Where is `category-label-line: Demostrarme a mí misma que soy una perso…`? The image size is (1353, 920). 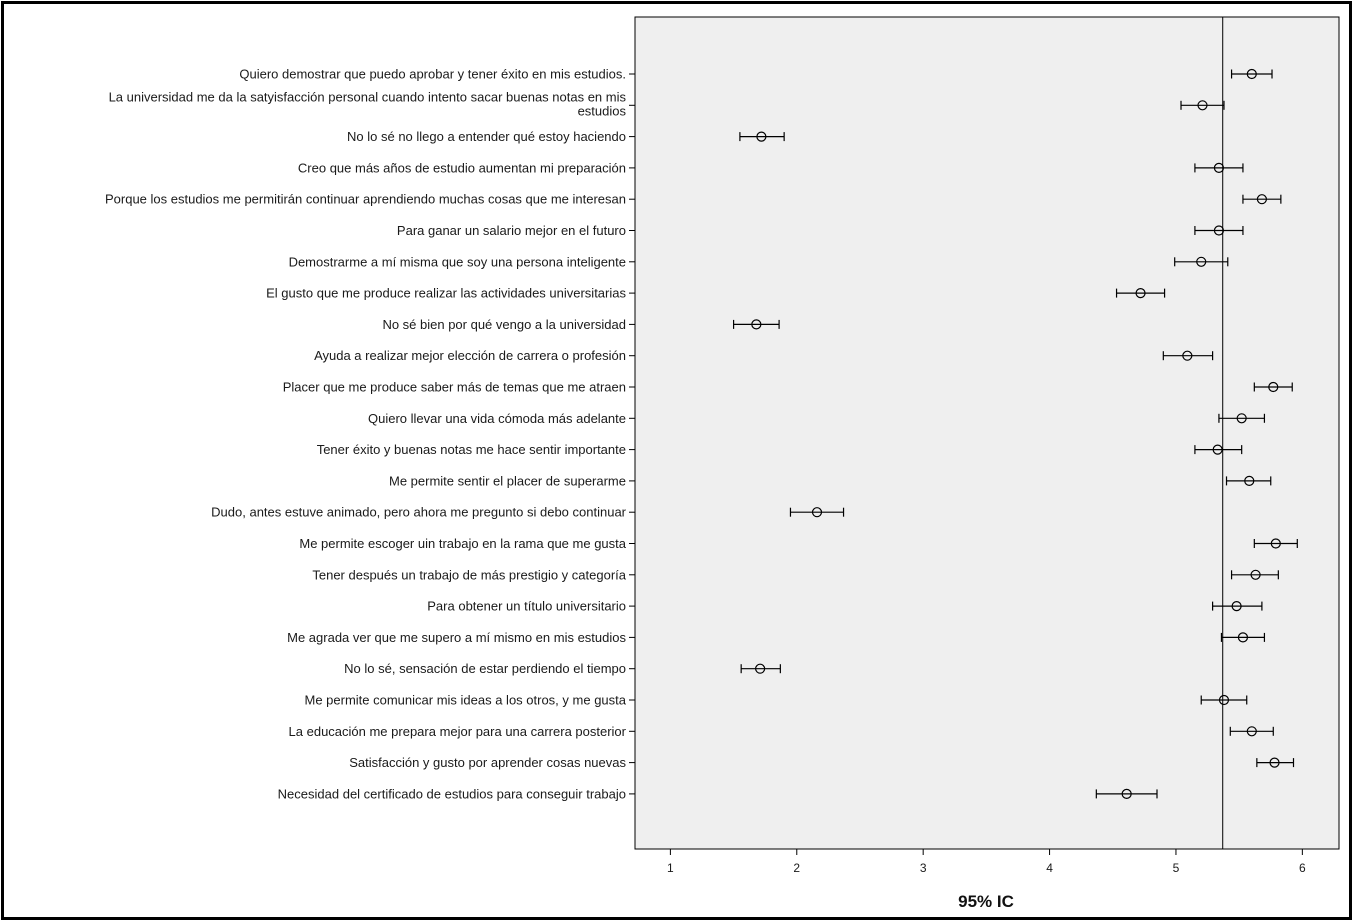 category-label-line: Demostrarme a mí misma que soy una perso… is located at coordinates (457, 261).